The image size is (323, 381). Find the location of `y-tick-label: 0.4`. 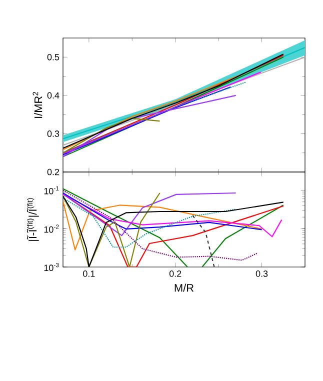

y-tick-label: 0.4 is located at coordinates (53, 95).